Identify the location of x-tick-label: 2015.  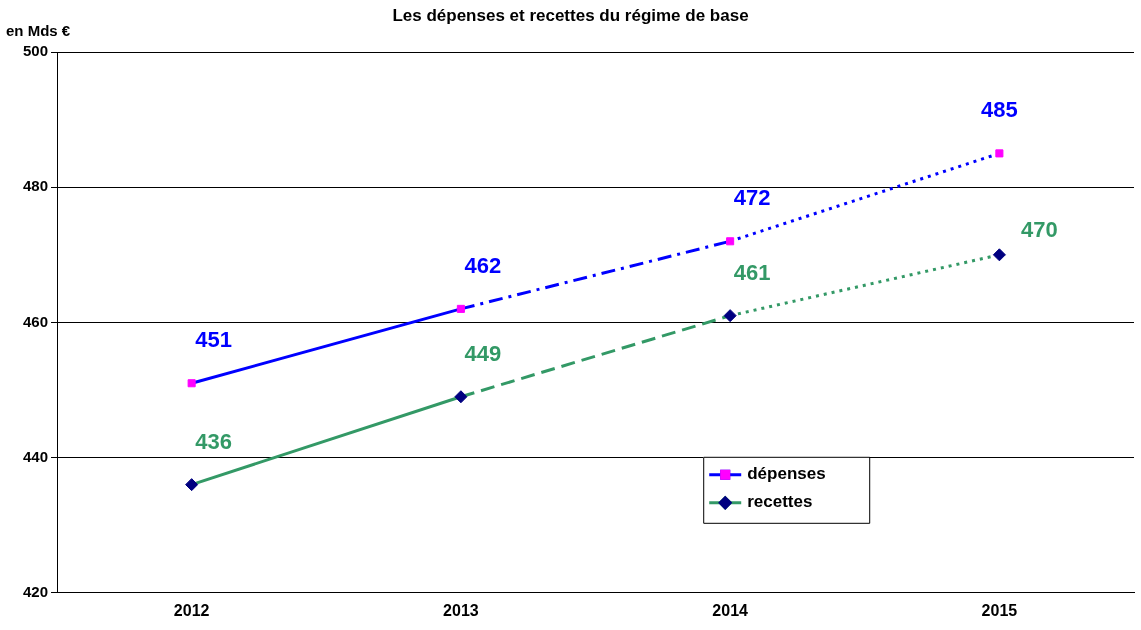
(999, 610).